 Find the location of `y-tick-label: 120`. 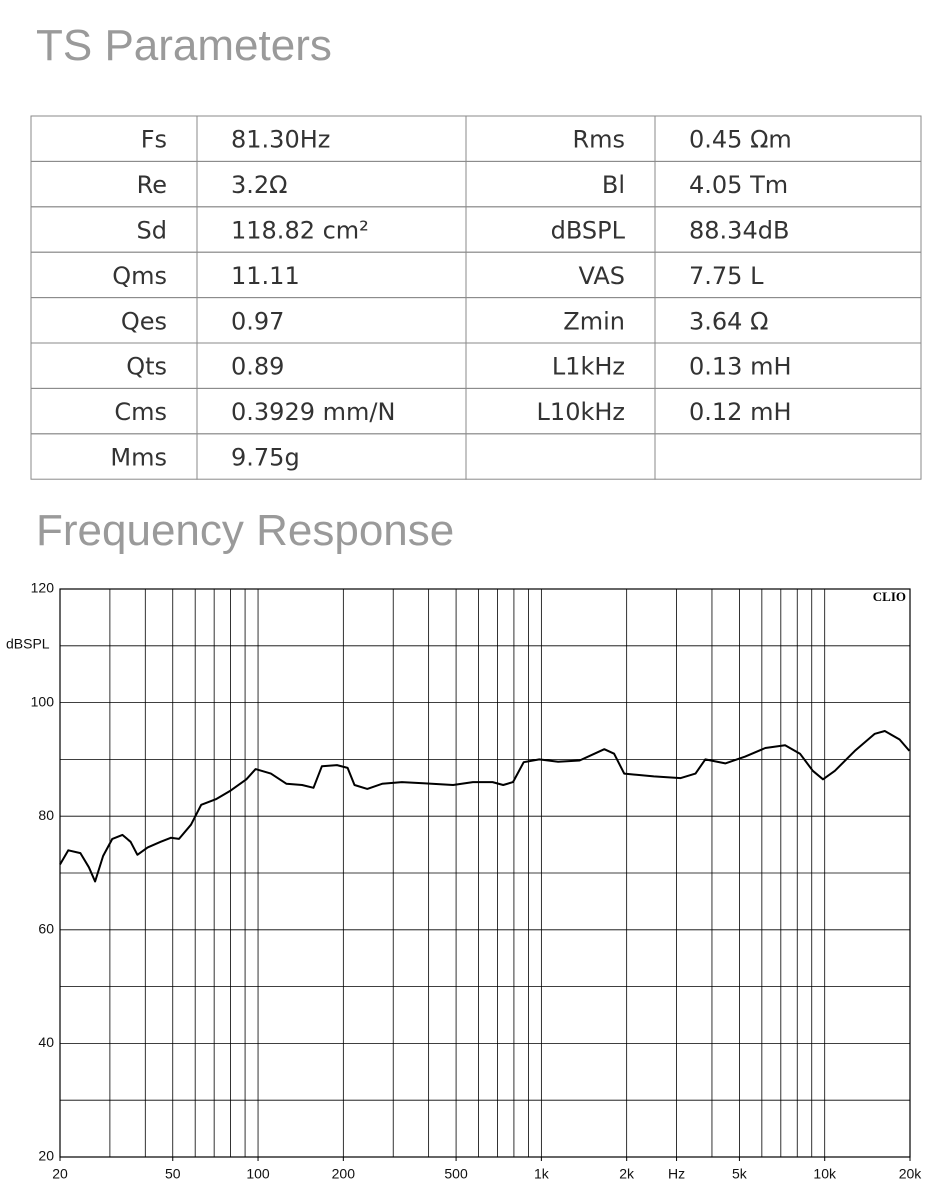

y-tick-label: 120 is located at coordinates (43, 588).